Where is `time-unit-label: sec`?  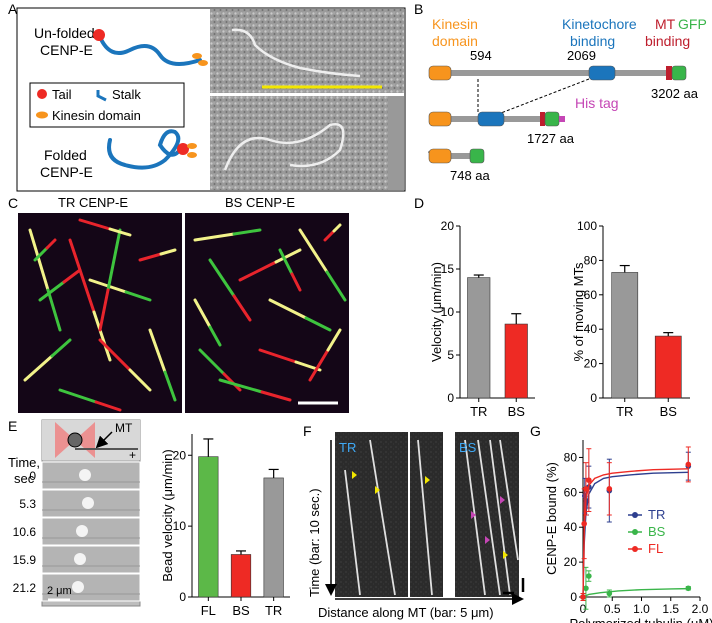
time-unit-label: sec is located at coordinates (24, 478).